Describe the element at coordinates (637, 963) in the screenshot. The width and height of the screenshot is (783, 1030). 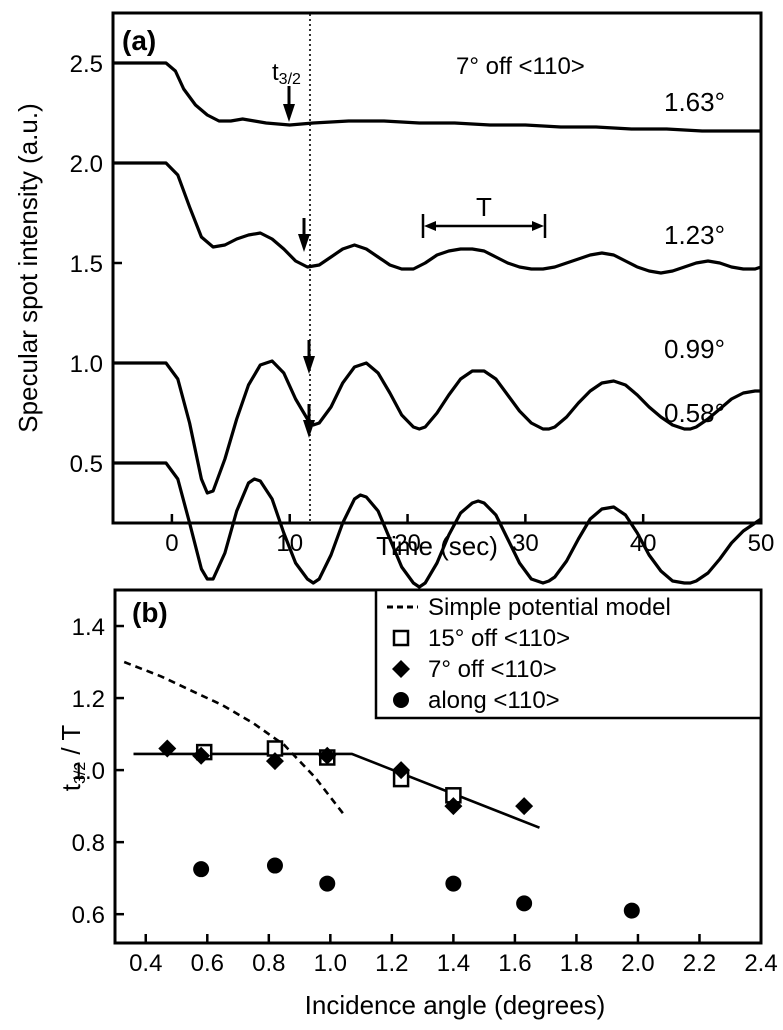
I see `b-xtick-label-8: 2.0` at that location.